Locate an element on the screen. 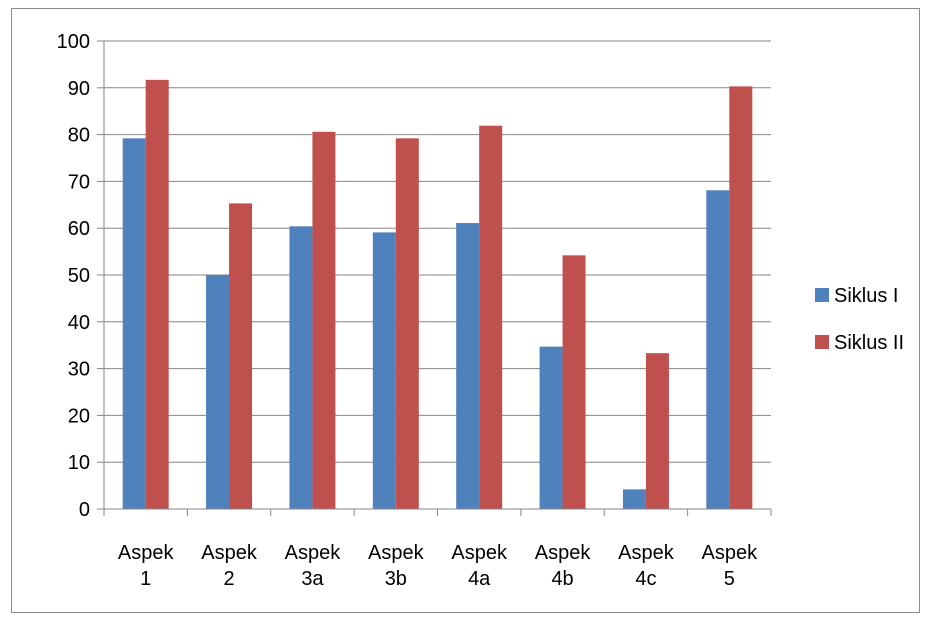 This screenshot has width=932, height=621. x-tick-label: Aspek 1 is located at coordinates (146, 566).